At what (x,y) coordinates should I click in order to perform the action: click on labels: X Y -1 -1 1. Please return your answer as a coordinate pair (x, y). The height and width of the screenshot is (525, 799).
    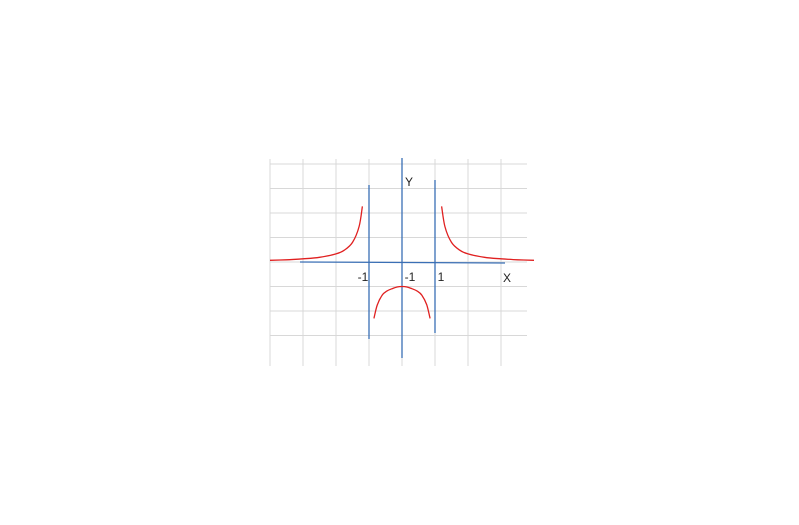
    Looking at the image, I should click on (434, 230).